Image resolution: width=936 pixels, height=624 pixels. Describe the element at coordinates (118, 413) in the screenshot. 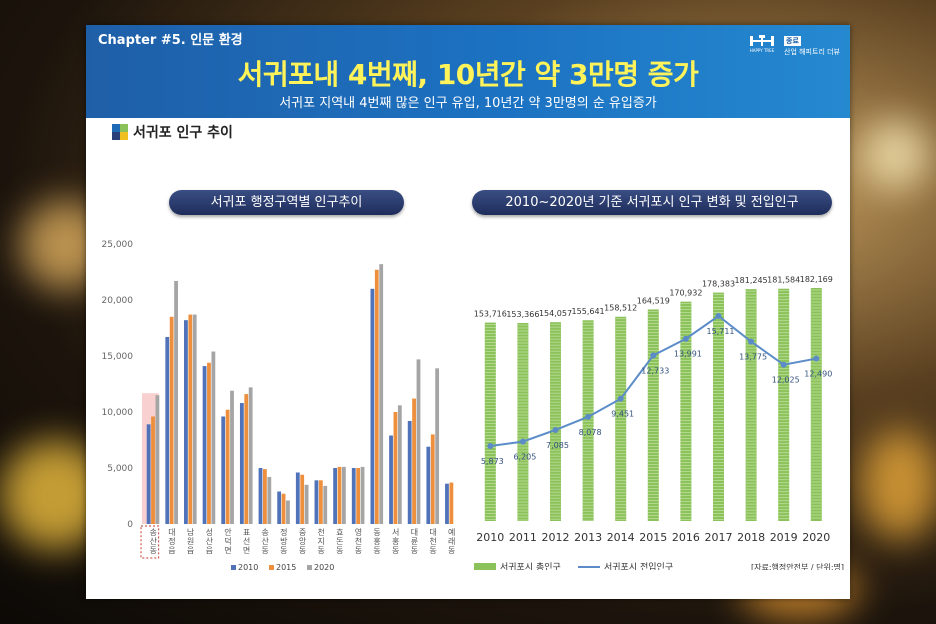

I see `y-tick-label: 10,000` at that location.